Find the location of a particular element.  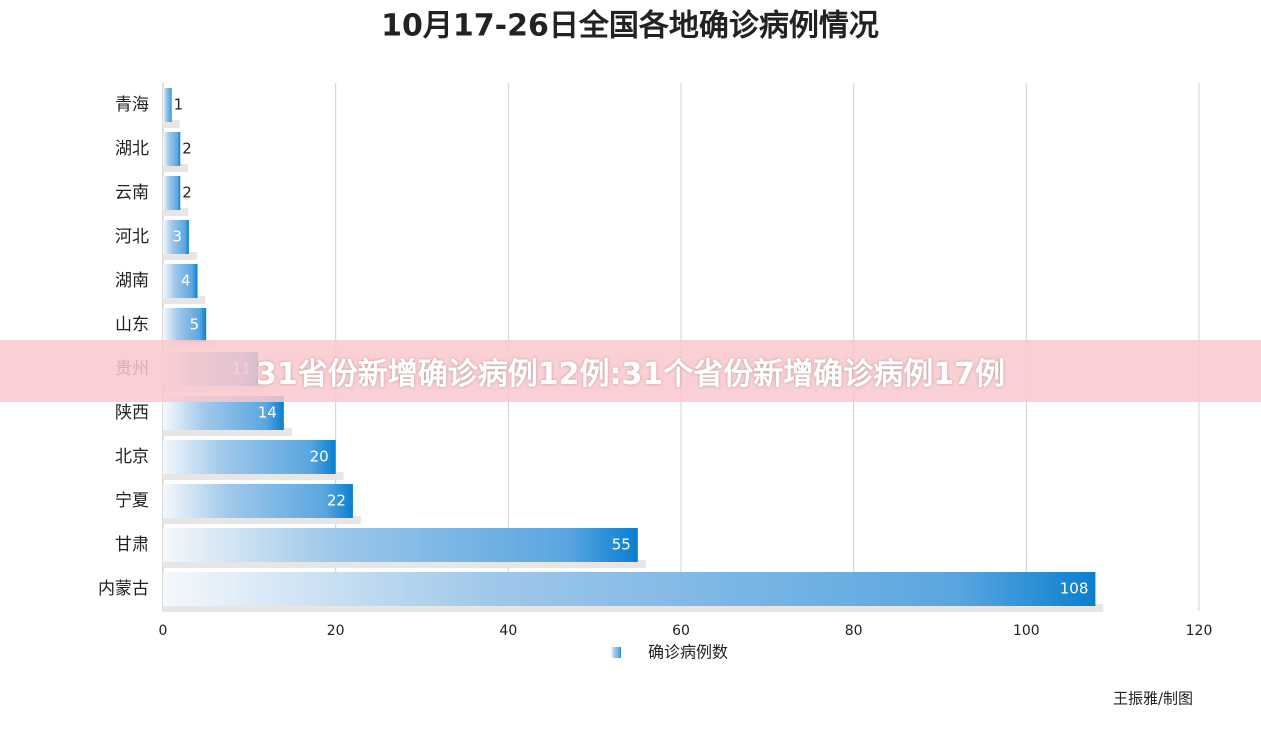

banner: 31省份新增确诊病例12例:31个省份新增确诊病例17例 is located at coordinates (630, 371).